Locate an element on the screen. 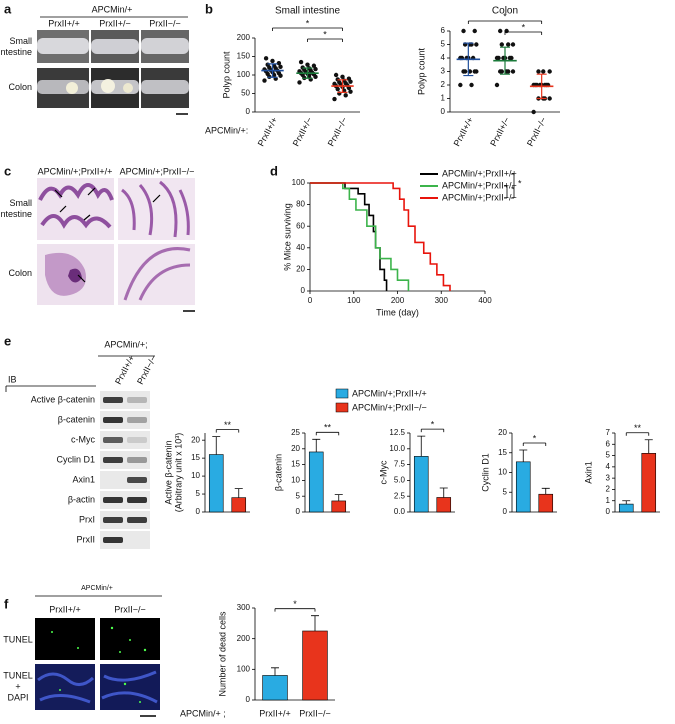  legend-label: APCMin/+;PrxII+/− is located at coordinates (479, 185).